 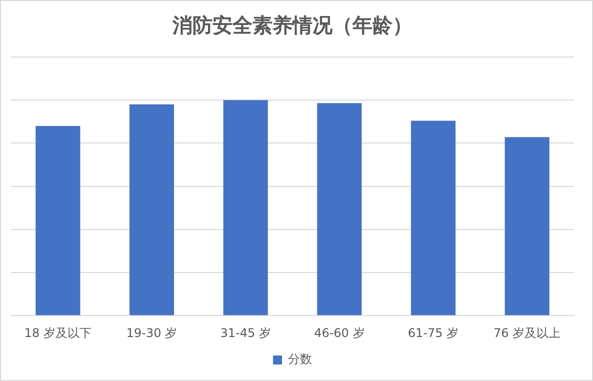 I want to click on x-tick-label: 18 岁及以下, so click(x=58, y=333).